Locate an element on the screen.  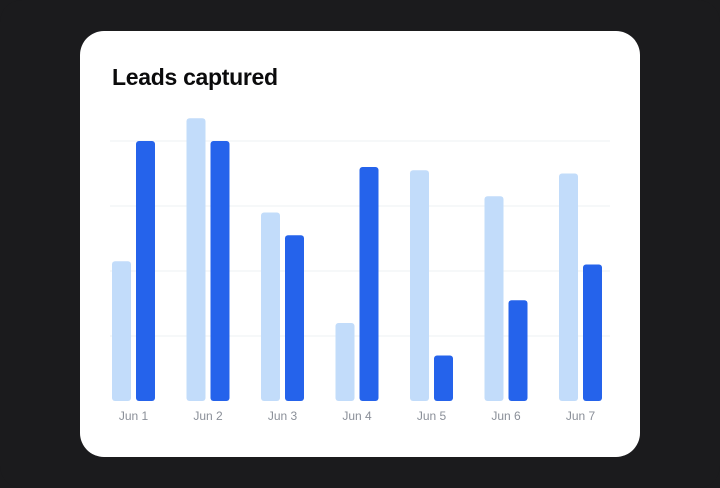
x-tick-label: Jun 3 is located at coordinates (283, 416).